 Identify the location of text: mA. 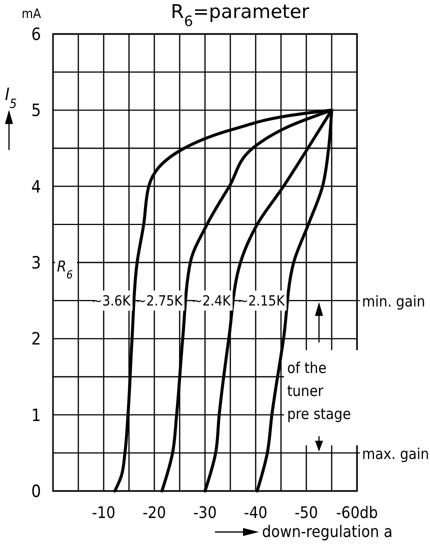
(31, 14).